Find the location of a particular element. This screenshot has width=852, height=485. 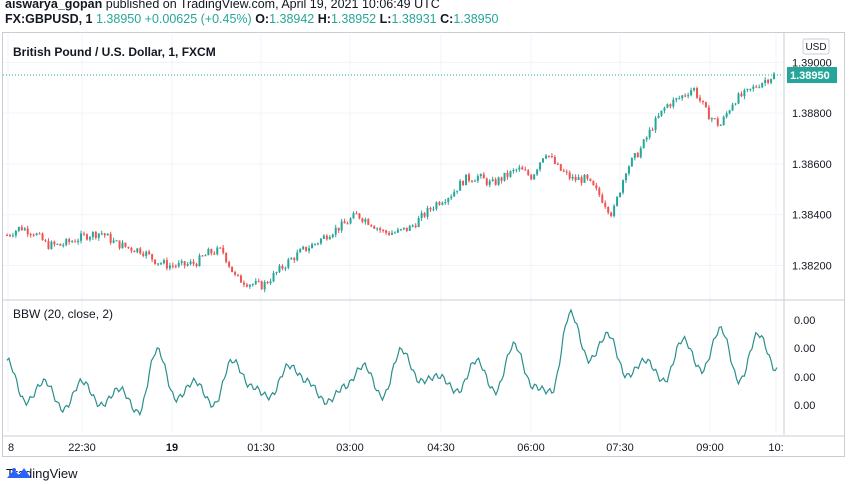

last-price: 1.38950 is located at coordinates (119, 19).